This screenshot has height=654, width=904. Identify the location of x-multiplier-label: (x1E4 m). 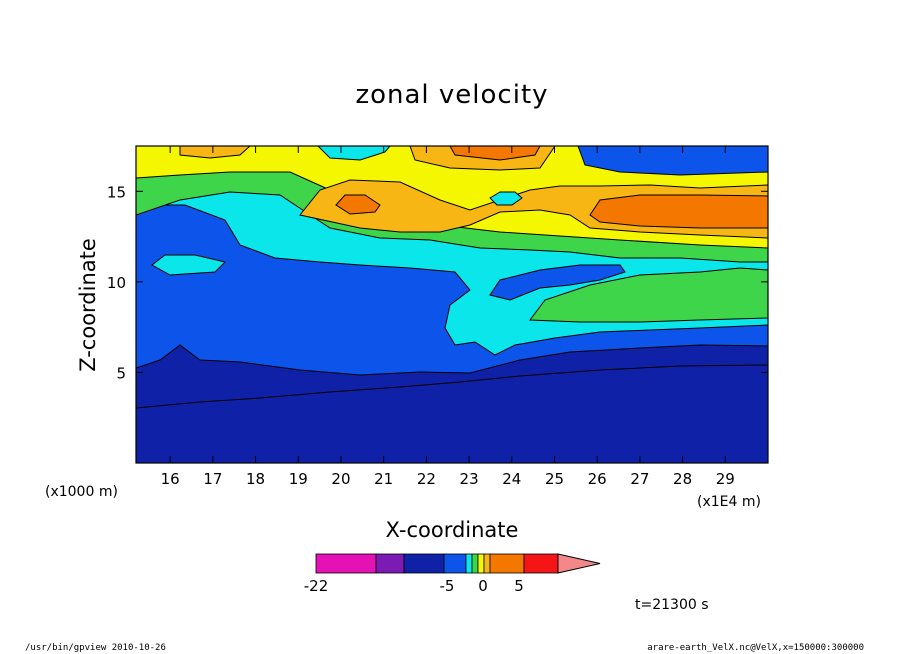
(729, 502).